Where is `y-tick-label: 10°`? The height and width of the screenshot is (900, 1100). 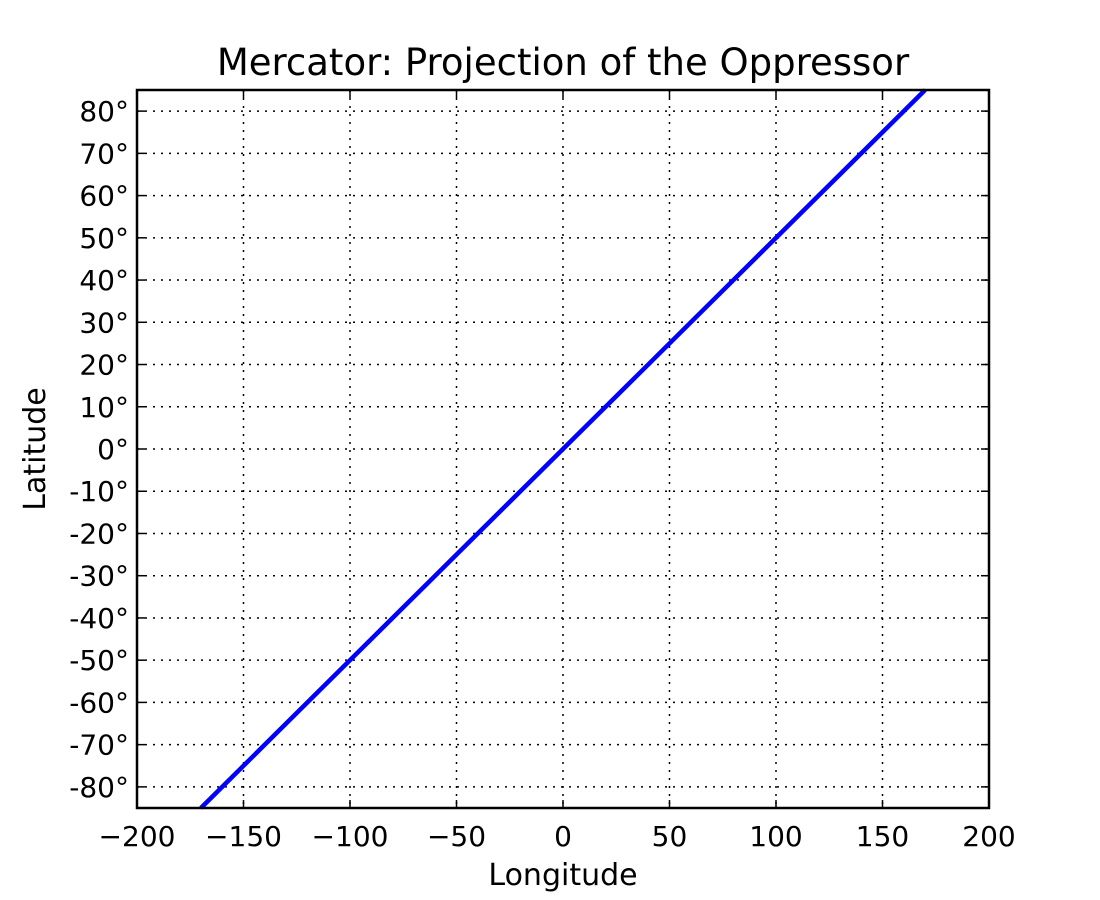 y-tick-label: 10° is located at coordinates (104, 407).